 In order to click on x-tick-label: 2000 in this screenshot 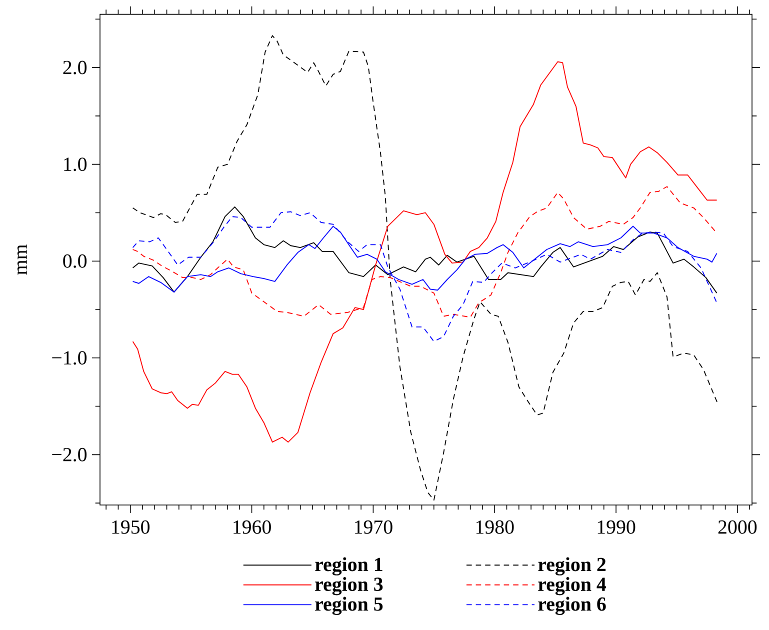, I will do `click(737, 527)`.